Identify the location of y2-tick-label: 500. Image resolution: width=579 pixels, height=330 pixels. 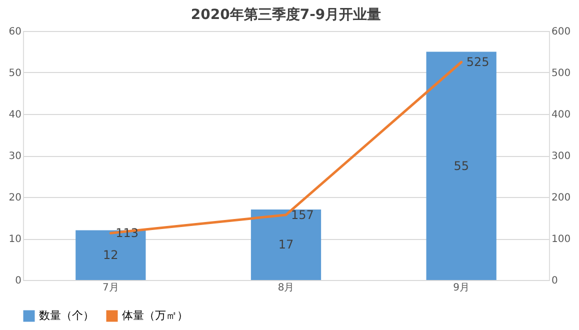
(561, 73).